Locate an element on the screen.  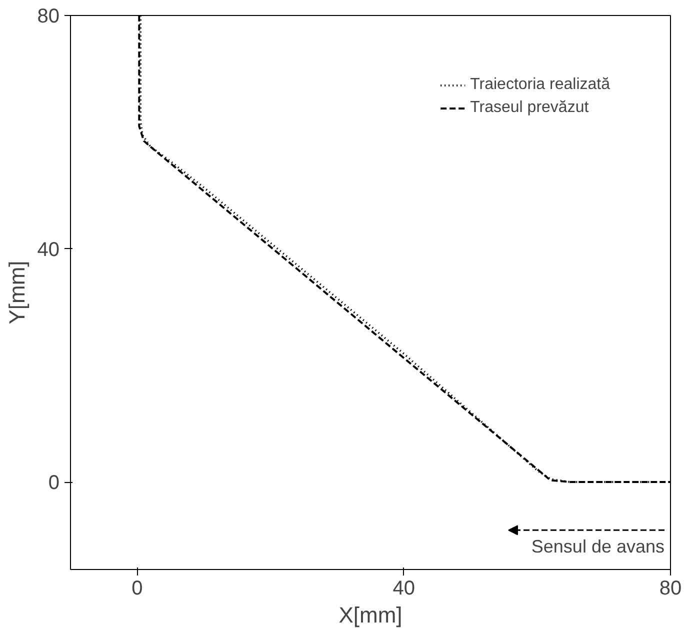
x-tick-label: 0 is located at coordinates (137, 589).